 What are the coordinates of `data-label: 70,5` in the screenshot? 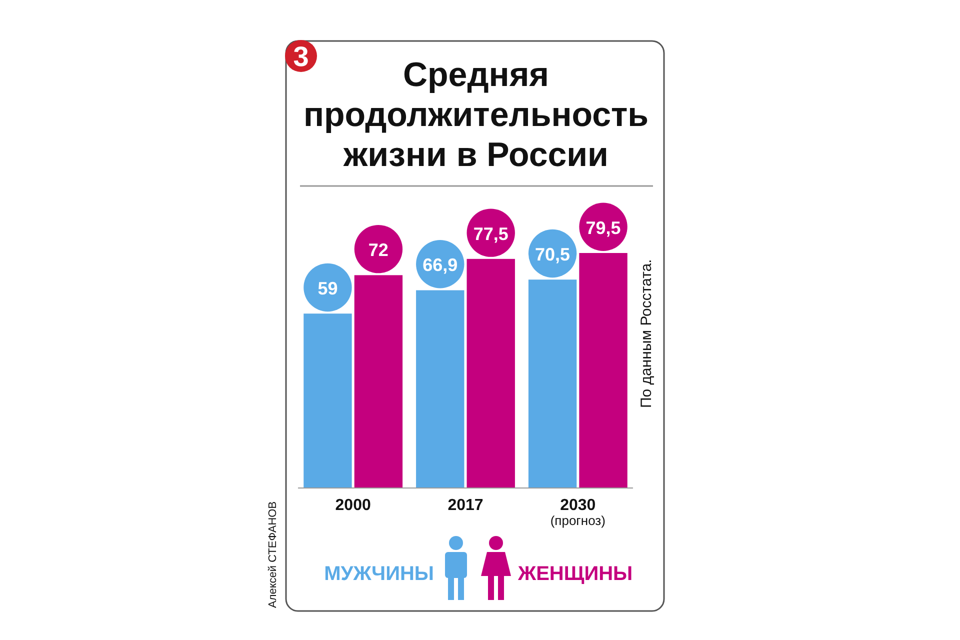 It's located at (552, 254).